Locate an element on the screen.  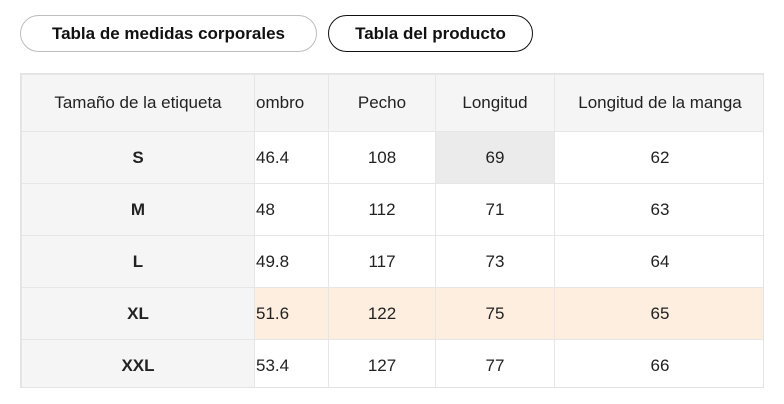
table-cell: 69 is located at coordinates (495, 157).